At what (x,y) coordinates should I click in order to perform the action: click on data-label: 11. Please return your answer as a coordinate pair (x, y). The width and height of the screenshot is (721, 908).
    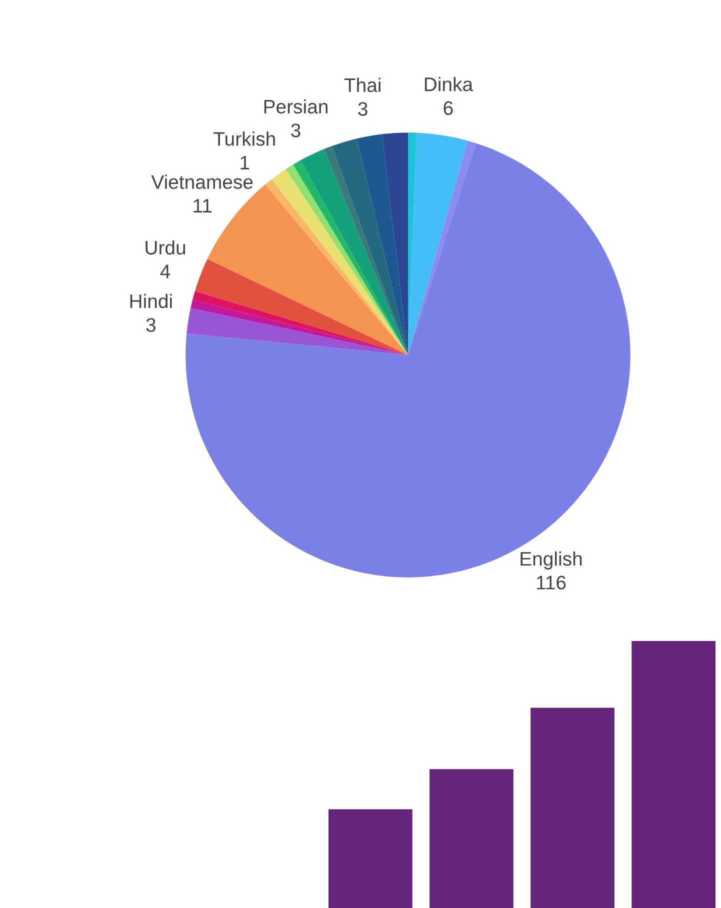
    Looking at the image, I should click on (203, 206).